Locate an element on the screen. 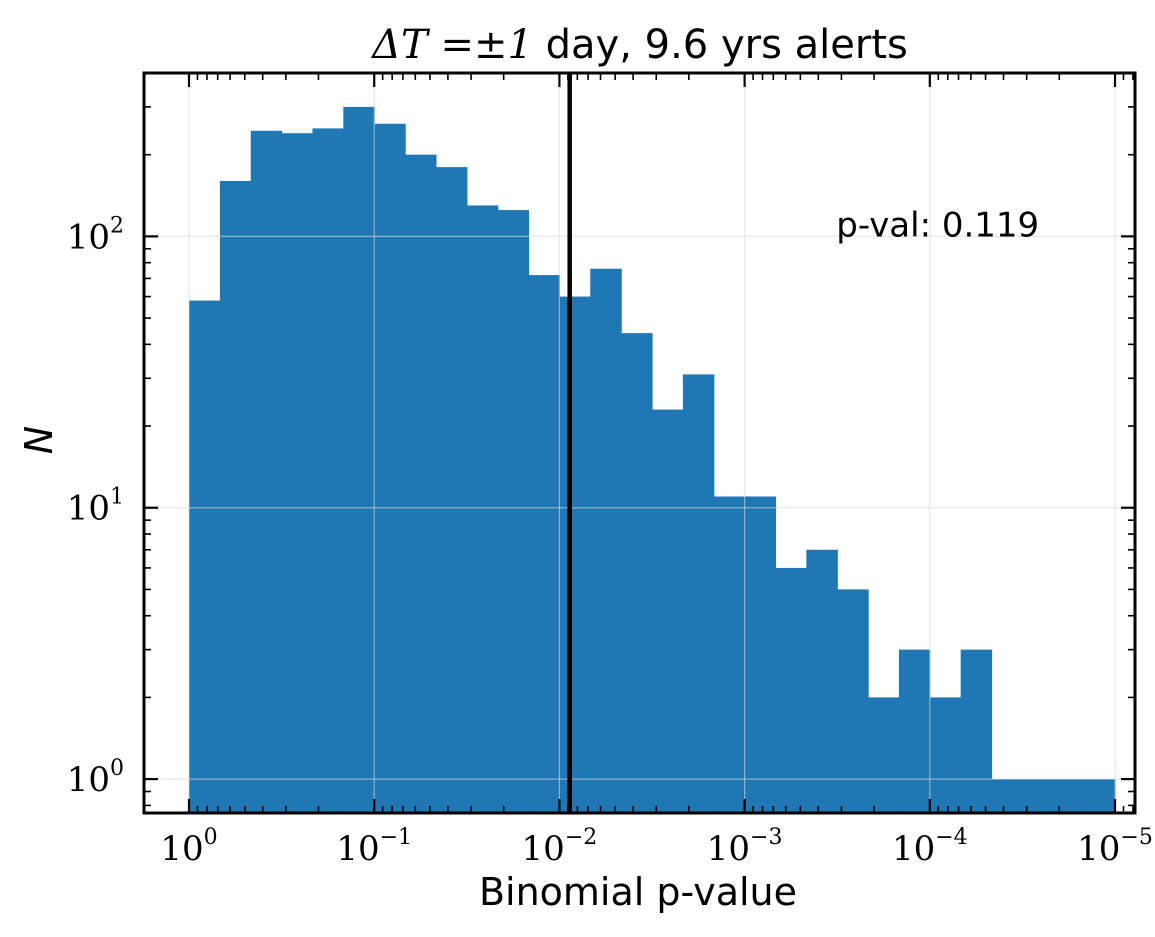  x-tick-labels: 10⁰ 10⁻¹ 10⁻² 10⁻³ 10⁻⁴ 10⁻⁵ is located at coordinates (656, 847).